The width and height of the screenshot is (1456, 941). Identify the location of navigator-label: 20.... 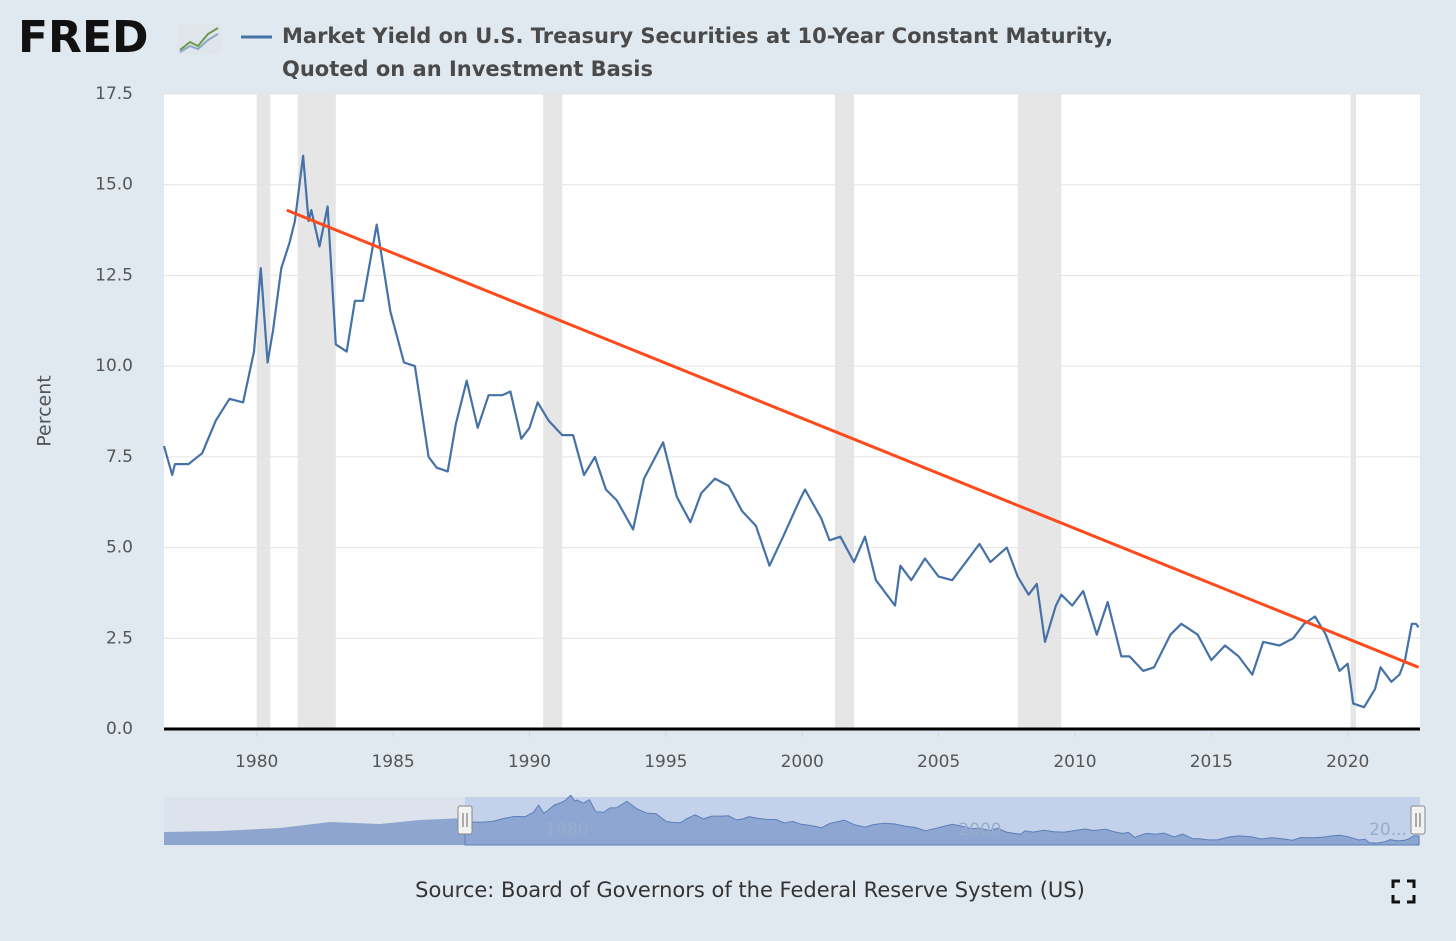
(1388, 830).